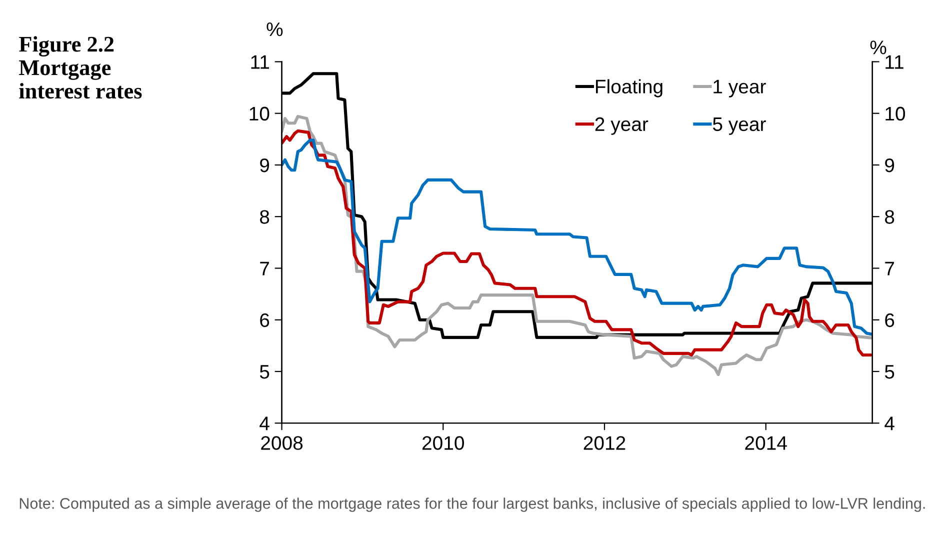 The image size is (933, 556). Describe the element at coordinates (889, 217) in the screenshot. I see `y2-tick-label: 8` at that location.